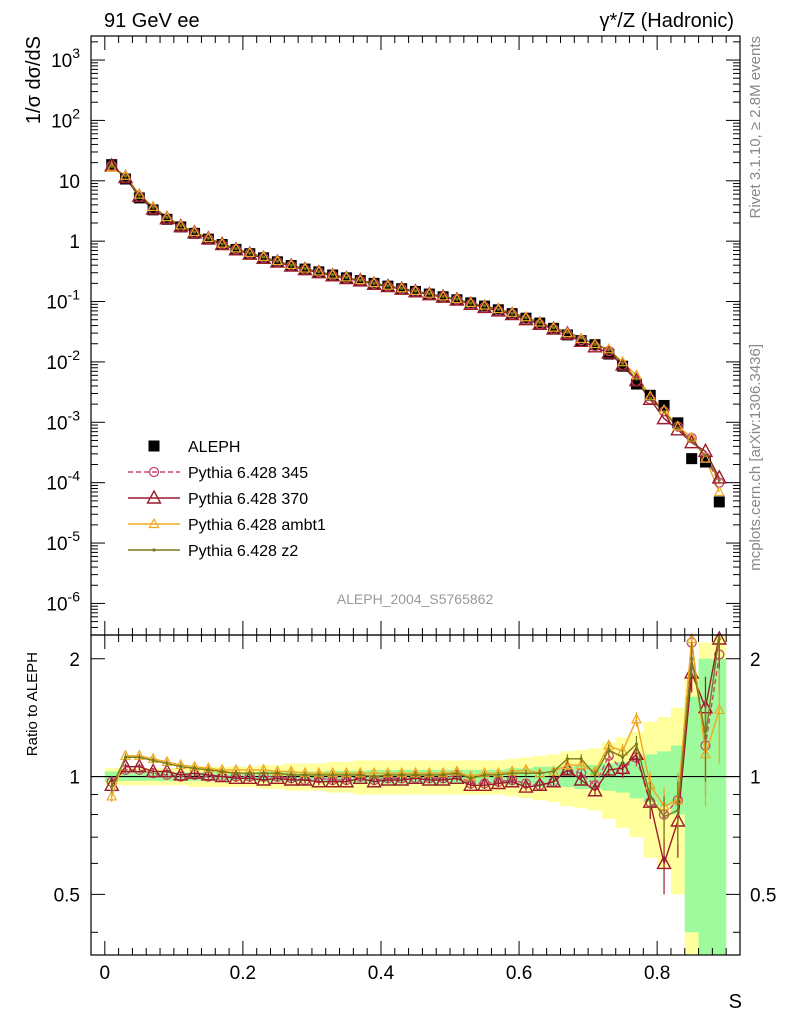  I want to click on legend-label: Pythia 6.428 ambt1, so click(257, 525).